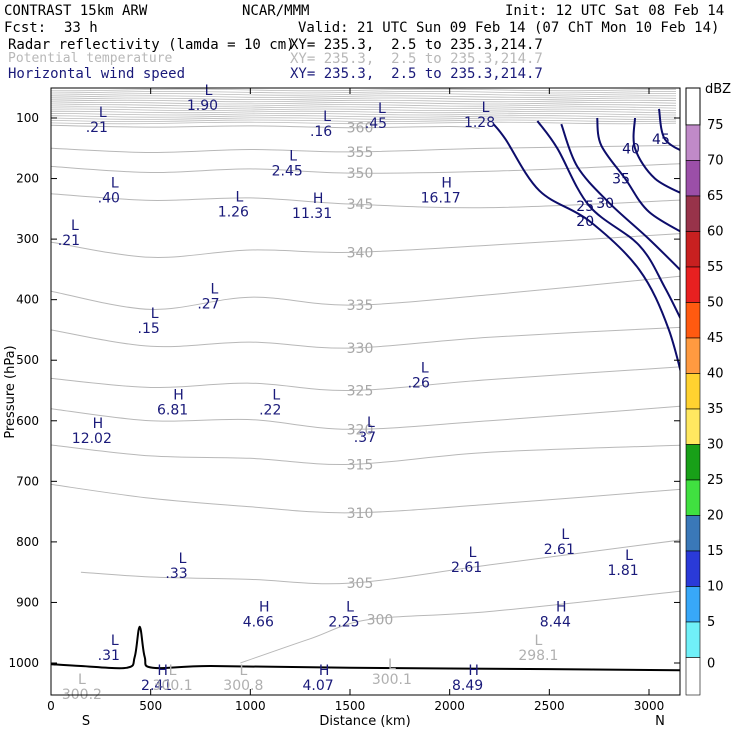 The height and width of the screenshot is (740, 740). What do you see at coordinates (715, 267) in the screenshot?
I see `colorbar-tick-55: 55` at bounding box center [715, 267].